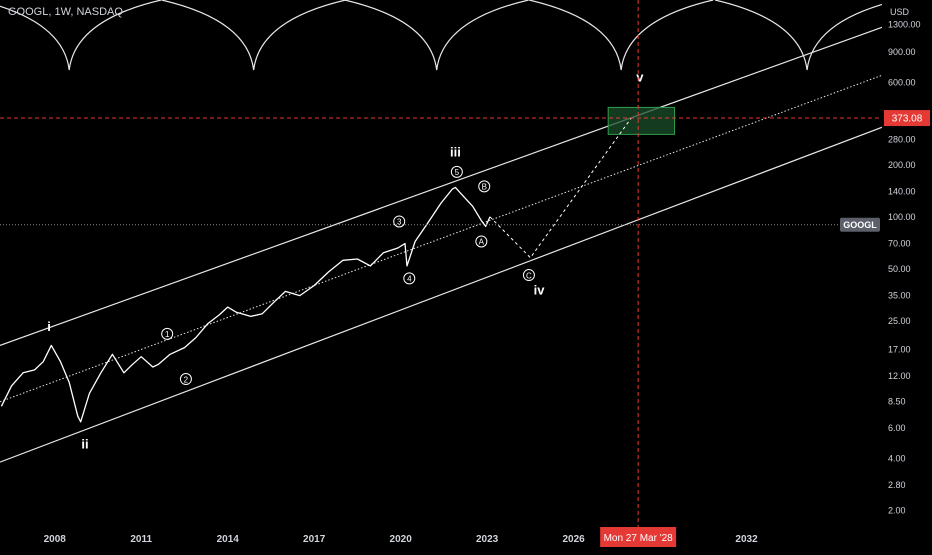 The image size is (932, 555). I want to click on ticker-badge: GOOGL, so click(860, 224).